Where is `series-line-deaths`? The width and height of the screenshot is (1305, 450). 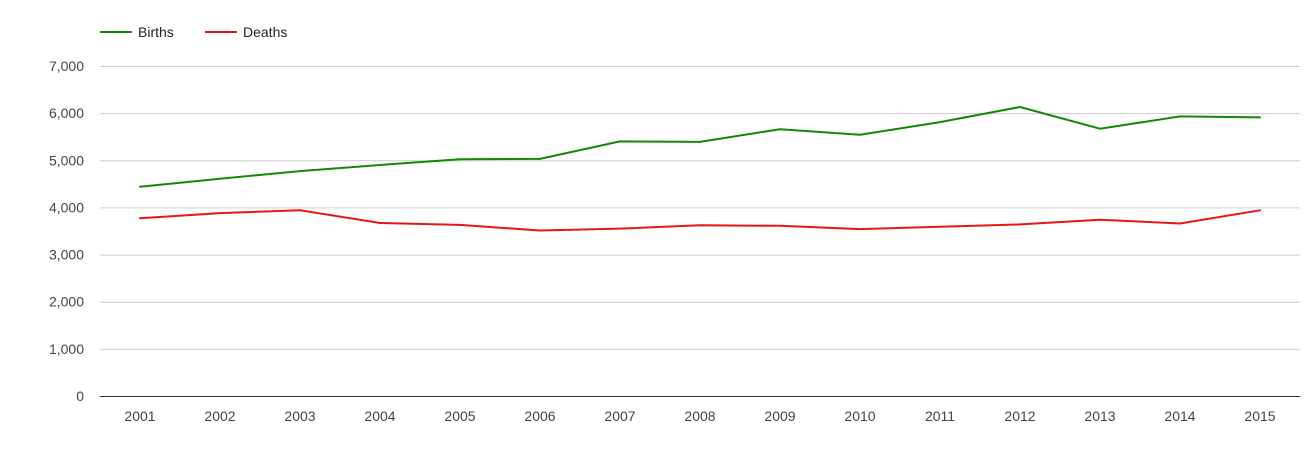 series-line-deaths is located at coordinates (700, 220).